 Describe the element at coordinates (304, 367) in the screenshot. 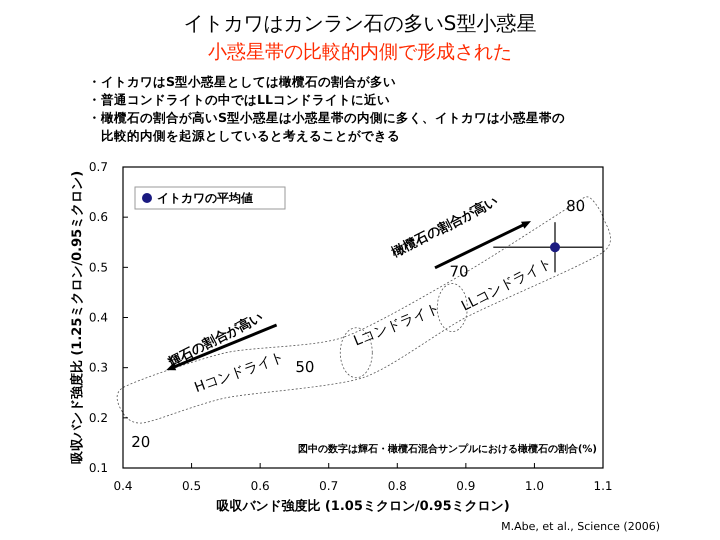

I see `annotation: 50` at that location.